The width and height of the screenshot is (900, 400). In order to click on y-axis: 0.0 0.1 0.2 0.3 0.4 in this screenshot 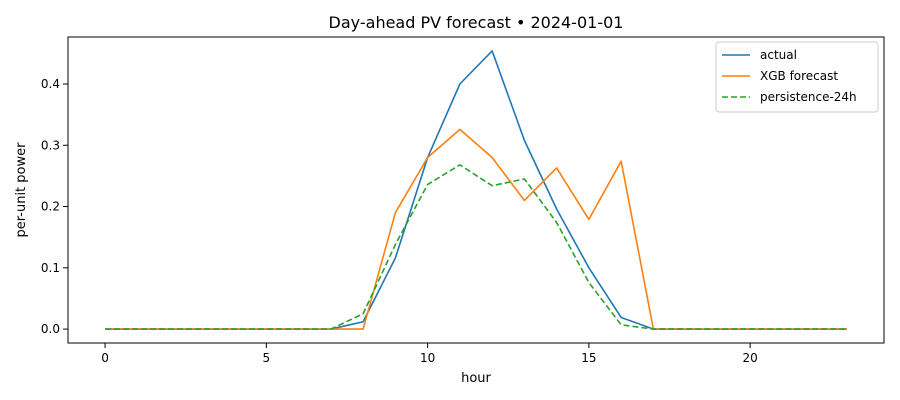, I will do `click(54, 206)`.